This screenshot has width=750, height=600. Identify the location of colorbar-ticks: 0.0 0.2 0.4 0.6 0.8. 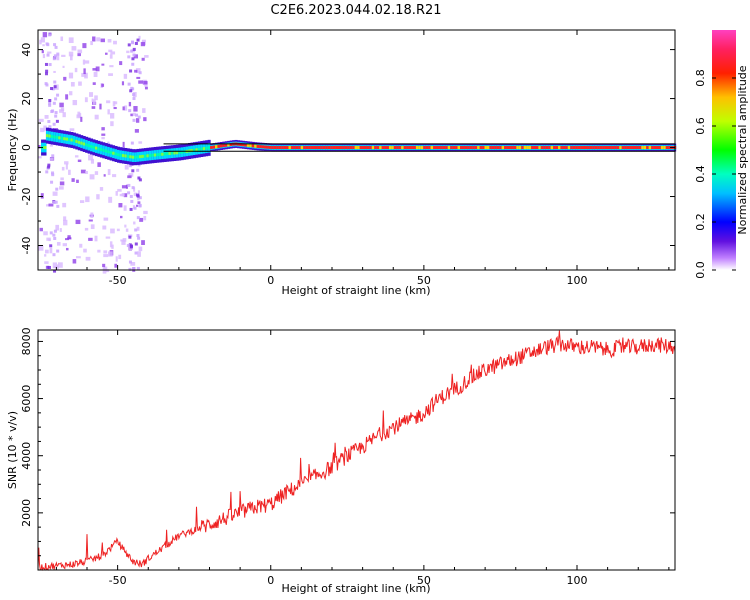
(715, 174).